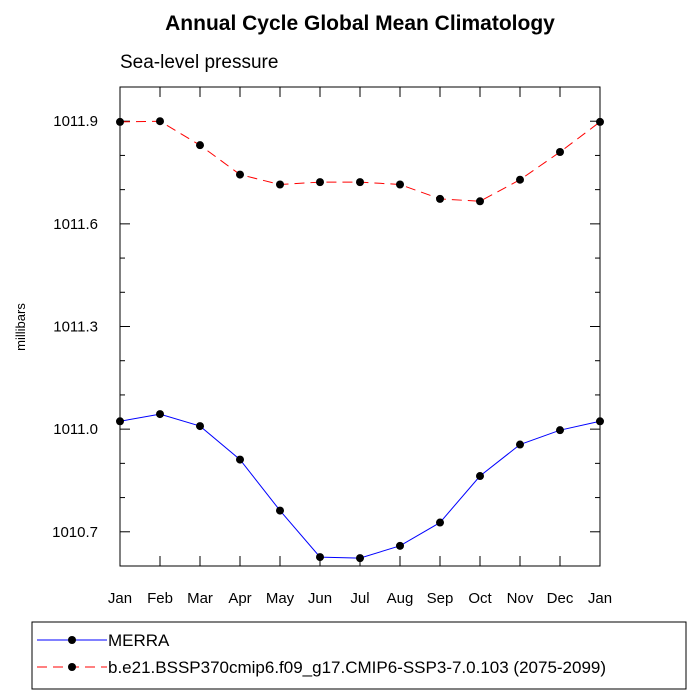 This screenshot has width=700, height=700. Describe the element at coordinates (360, 23) in the screenshot. I see `chart-title: Annual Cycle Global Mean Climatology` at that location.